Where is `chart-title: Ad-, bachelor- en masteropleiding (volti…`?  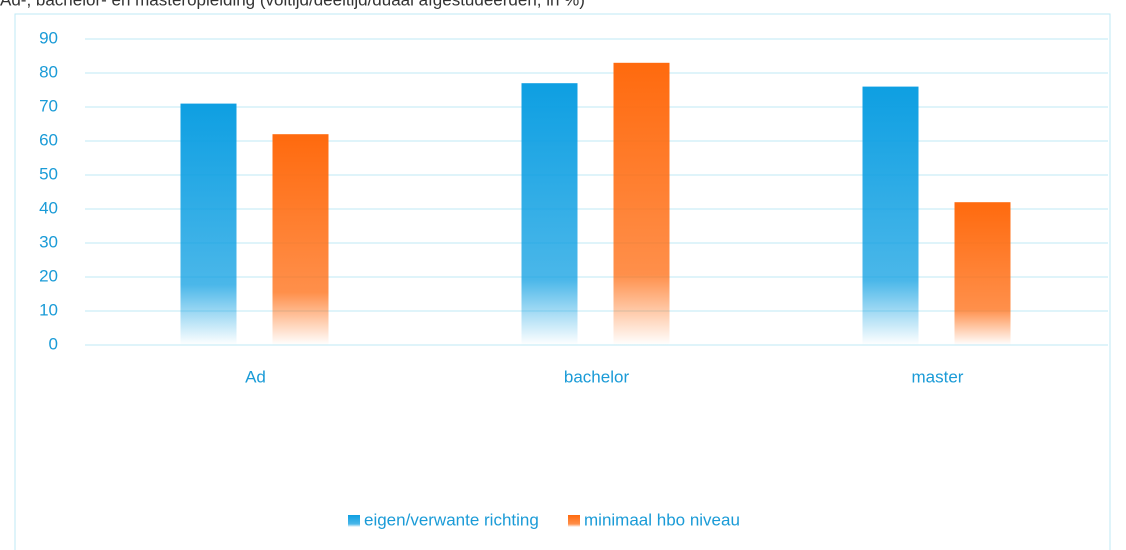 chart-title: Ad-, bachelor- en masteropleiding (volti… is located at coordinates (292, 4).